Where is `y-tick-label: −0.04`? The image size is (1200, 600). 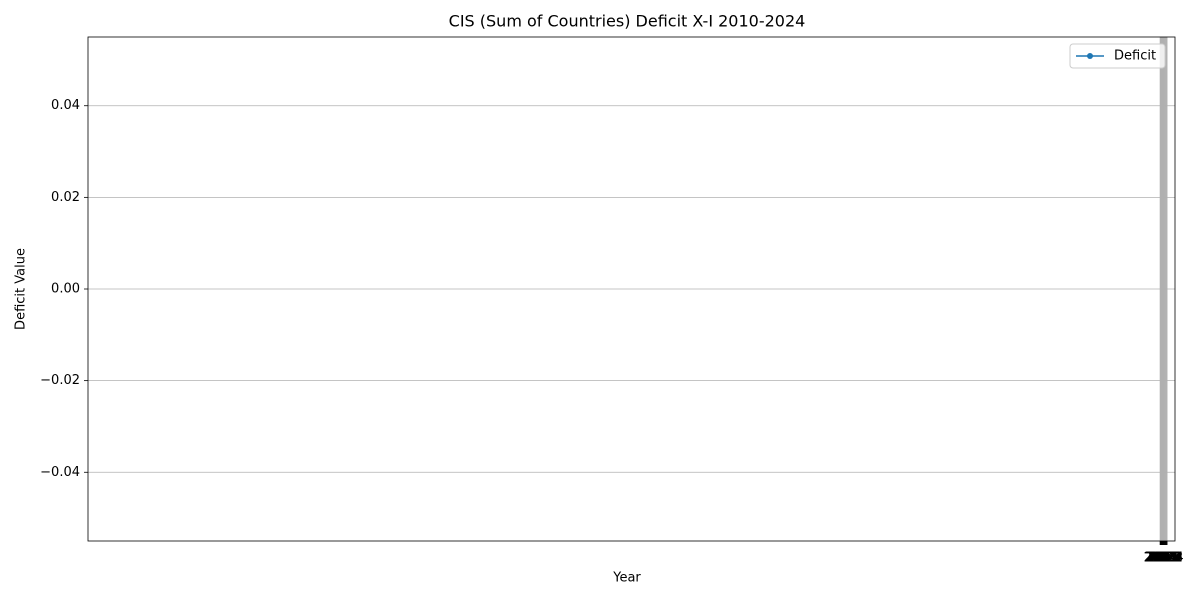 y-tick-label: −0.04 is located at coordinates (60, 472).